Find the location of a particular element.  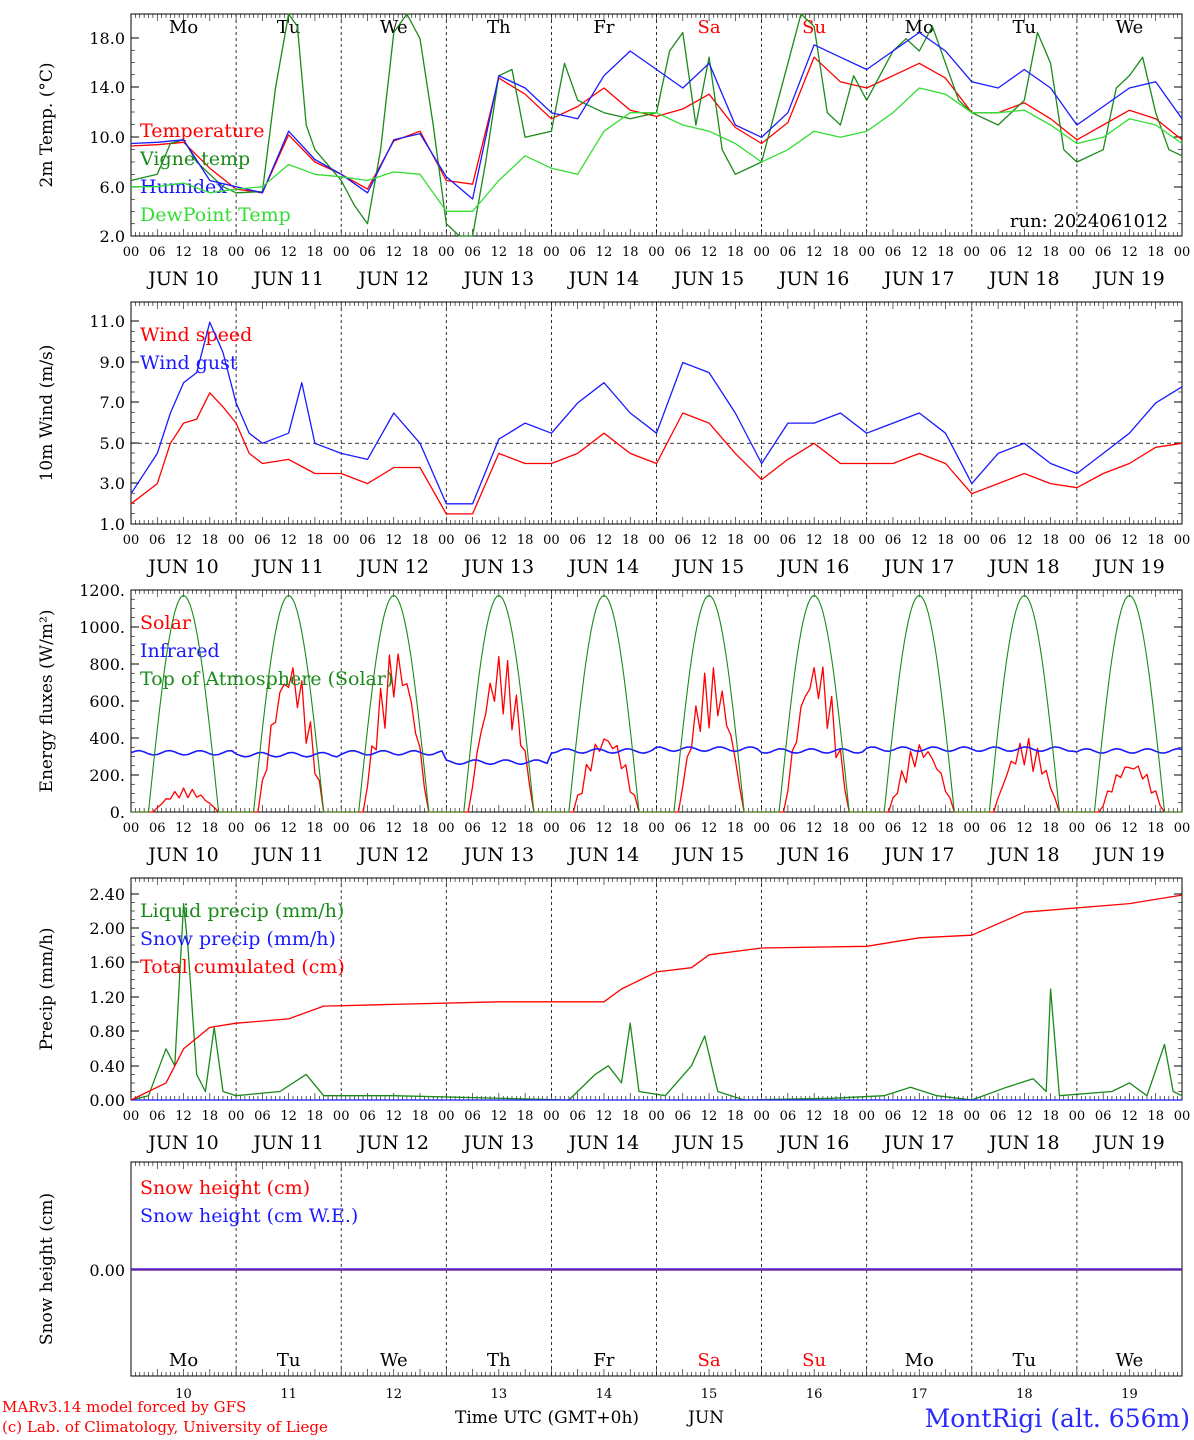

weekday-label: Sa is located at coordinates (709, 1360).